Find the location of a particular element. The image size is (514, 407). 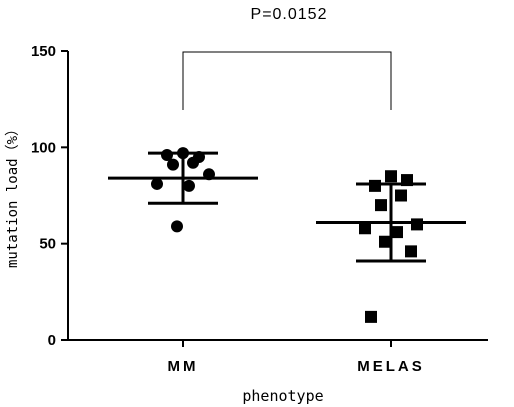

significance-bracket is located at coordinates (287, 80).